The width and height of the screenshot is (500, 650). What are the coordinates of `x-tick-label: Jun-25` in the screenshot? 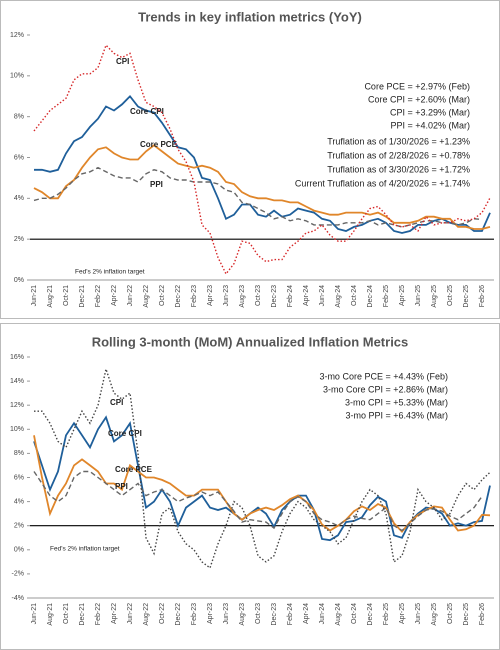 It's located at (418, 614).